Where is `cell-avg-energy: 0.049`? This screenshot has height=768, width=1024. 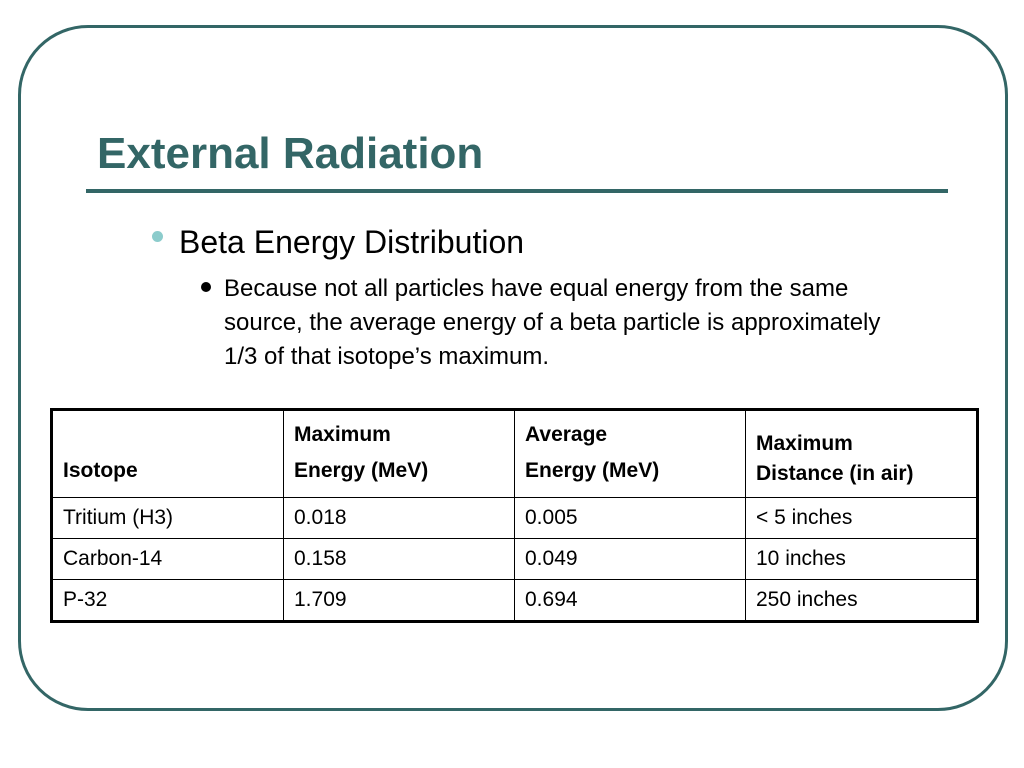
cell-avg-energy: 0.049 is located at coordinates (630, 559).